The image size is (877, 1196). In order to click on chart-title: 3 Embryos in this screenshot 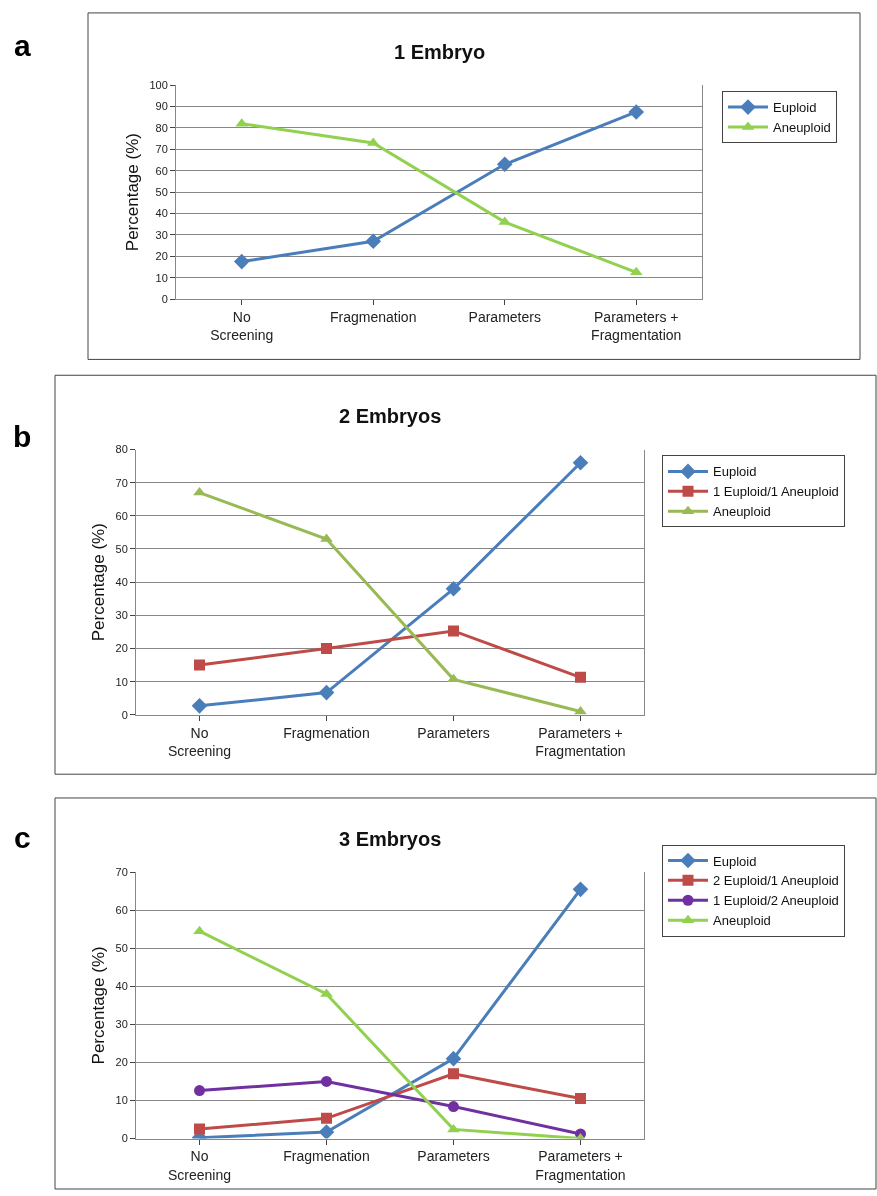, I will do `click(390, 839)`.